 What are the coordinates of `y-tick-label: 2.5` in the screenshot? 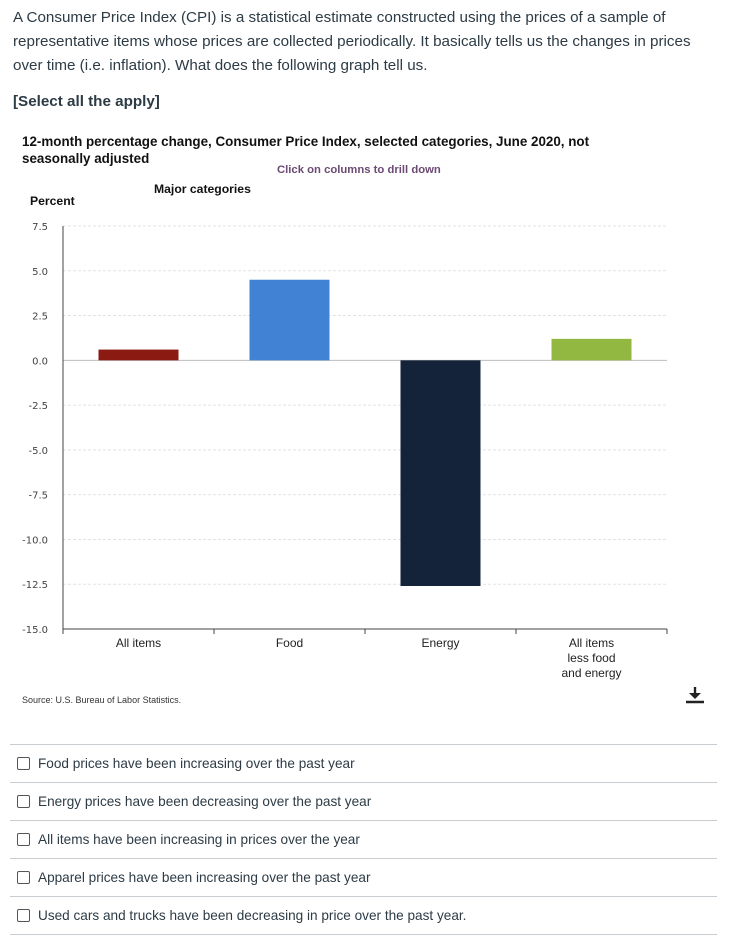 It's located at (40, 317).